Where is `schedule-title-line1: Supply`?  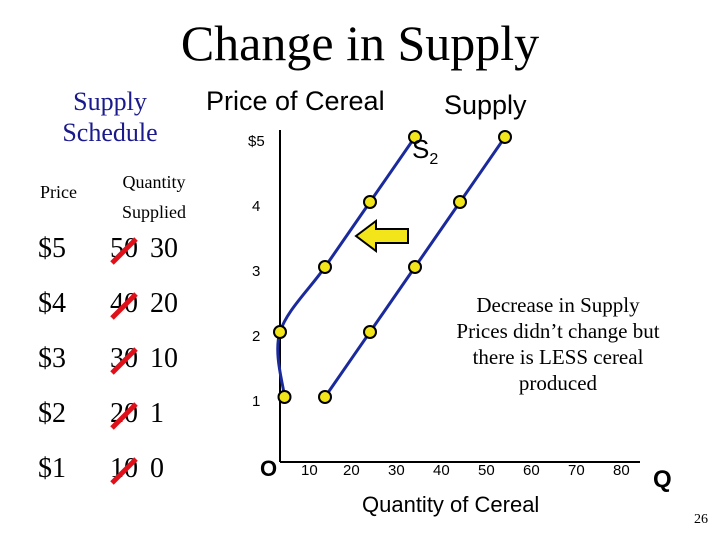
schedule-title-line1: Supply is located at coordinates (110, 101).